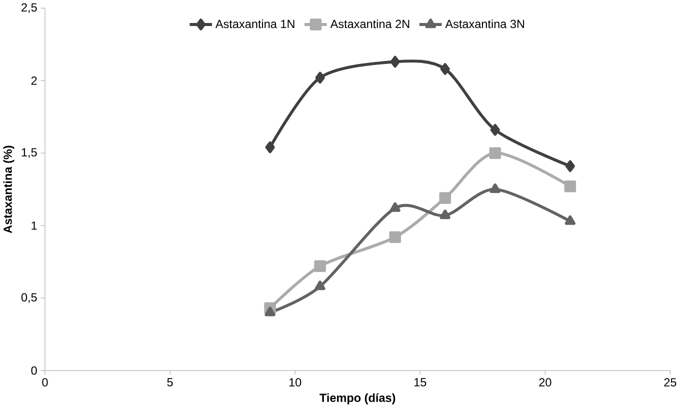 The height and width of the screenshot is (408, 680). What do you see at coordinates (29, 8) in the screenshot?
I see `y-tick-label: 2,5` at bounding box center [29, 8].